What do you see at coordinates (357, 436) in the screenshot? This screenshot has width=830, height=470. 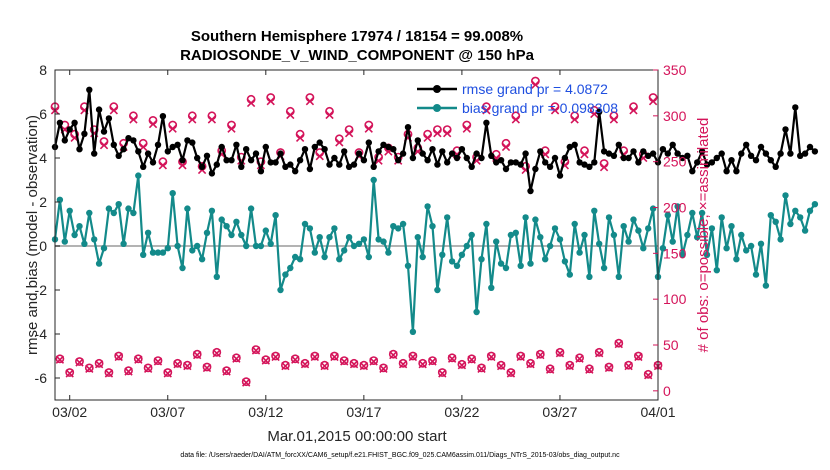 I see `x-axis-label: Mar.01,2015 00:00:00 start` at bounding box center [357, 436].